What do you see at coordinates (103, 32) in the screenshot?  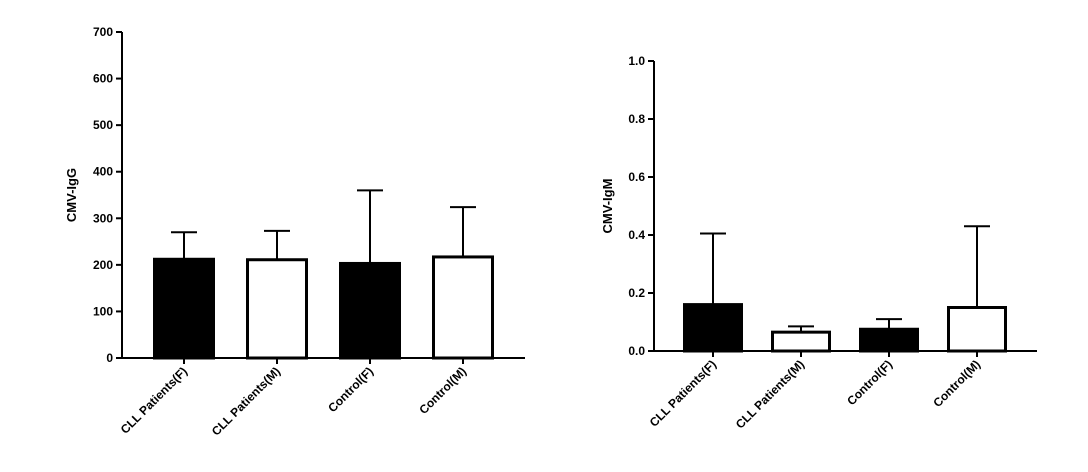 I see `y-tick-label: 700` at bounding box center [103, 32].